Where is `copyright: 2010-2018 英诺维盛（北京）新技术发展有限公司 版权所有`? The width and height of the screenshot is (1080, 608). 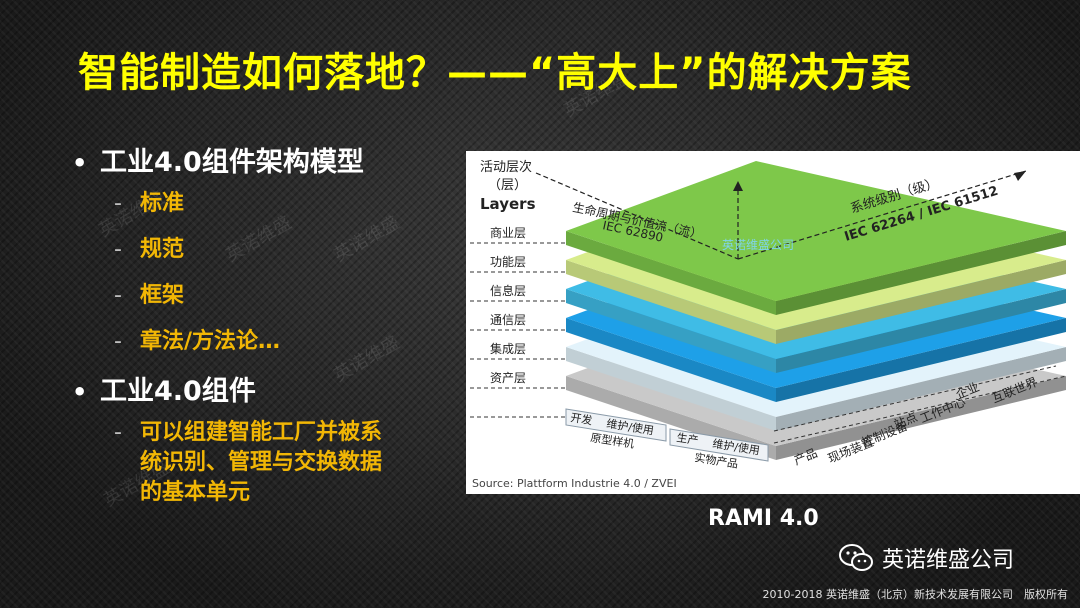 copyright: 2010-2018 英诺维盛（北京）新技术发展有限公司 版权所有 is located at coordinates (915, 594).